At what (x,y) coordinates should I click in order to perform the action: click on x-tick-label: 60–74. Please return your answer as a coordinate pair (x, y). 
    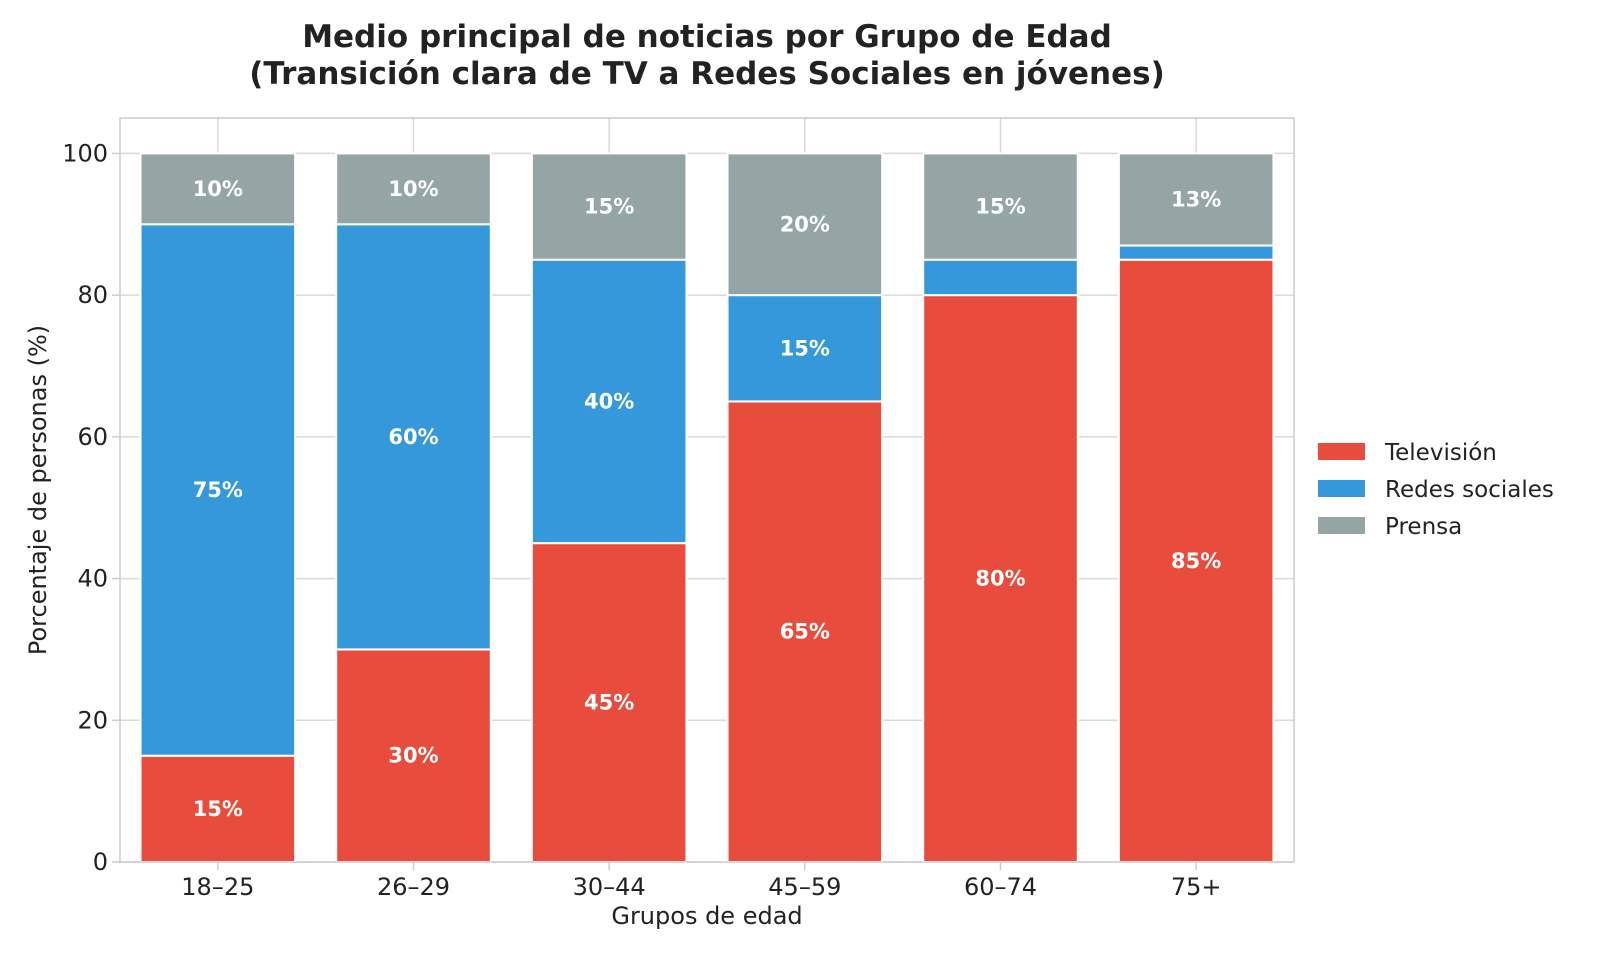
    Looking at the image, I should click on (1000, 887).